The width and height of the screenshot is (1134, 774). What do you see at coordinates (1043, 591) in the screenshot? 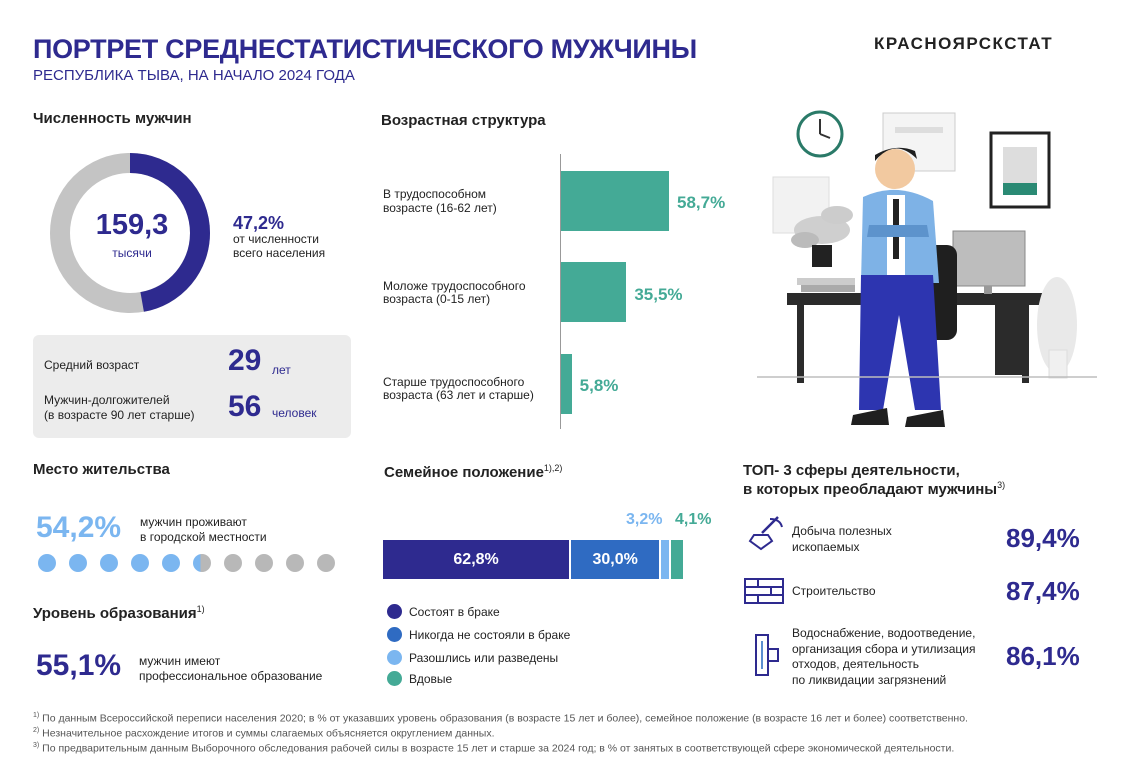
I see `top3-item2-value: 87,4%` at bounding box center [1043, 591].